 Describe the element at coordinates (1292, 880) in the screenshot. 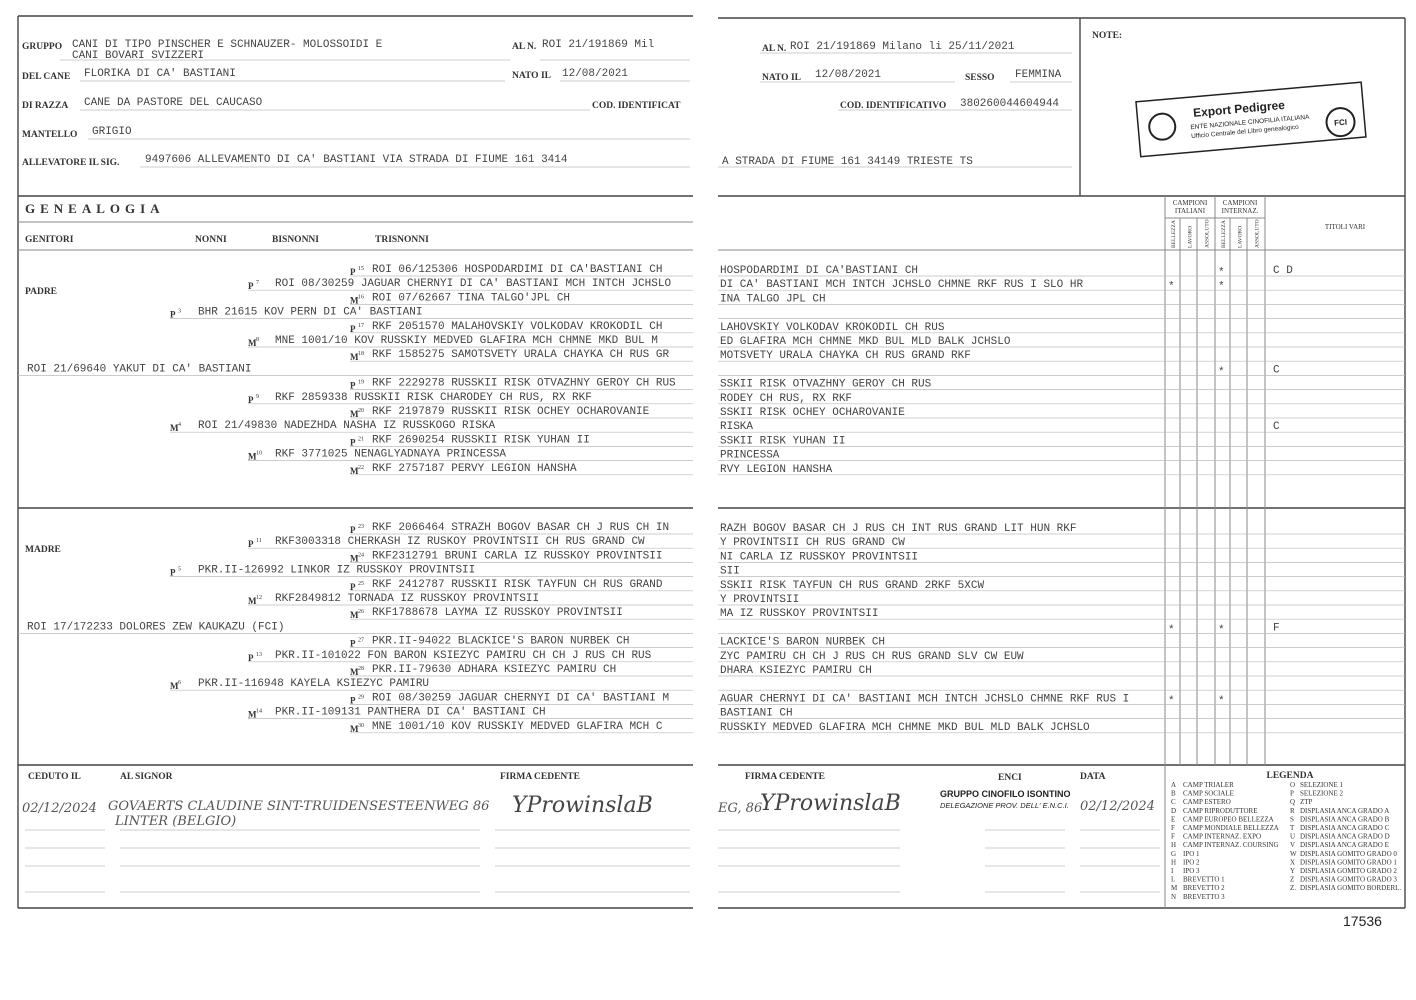

I see `legend-key: Z` at that location.